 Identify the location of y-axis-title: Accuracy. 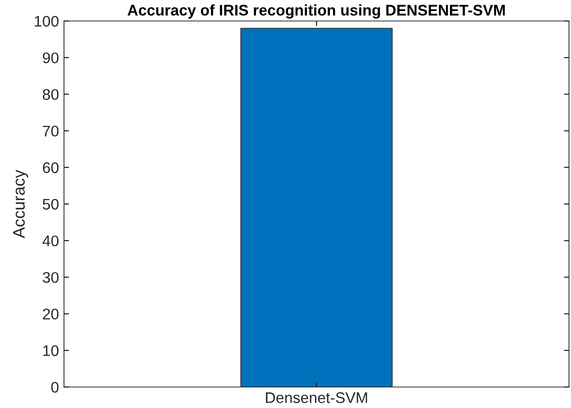
(20, 204).